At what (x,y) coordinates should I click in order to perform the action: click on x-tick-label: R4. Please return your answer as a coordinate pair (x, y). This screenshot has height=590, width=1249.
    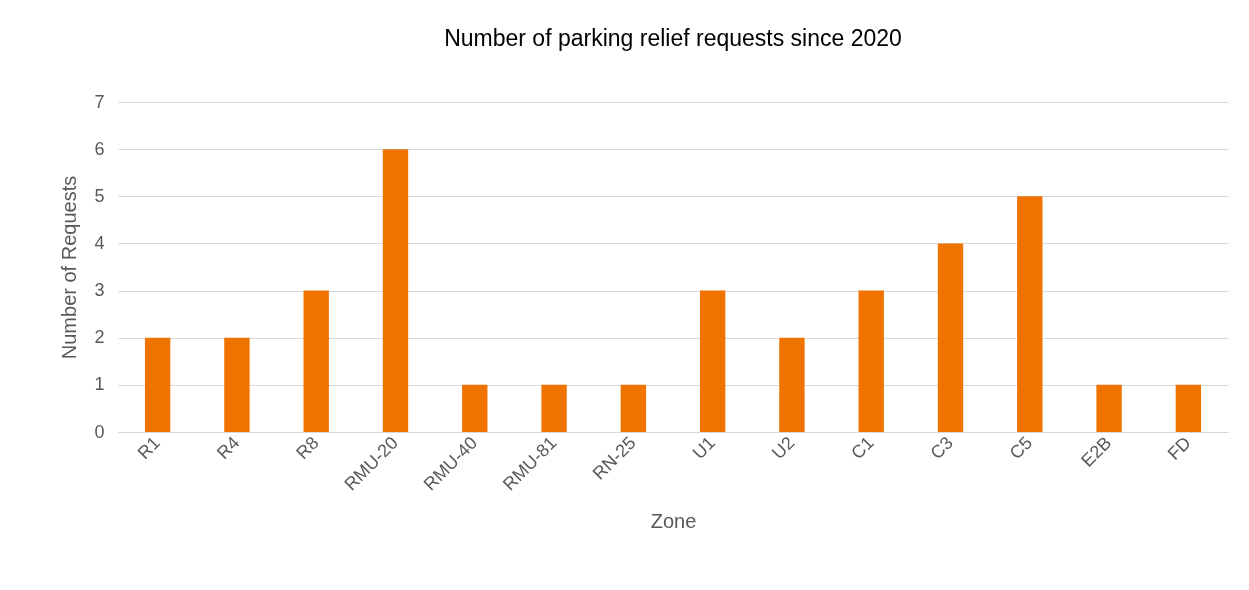
    Looking at the image, I should click on (228, 448).